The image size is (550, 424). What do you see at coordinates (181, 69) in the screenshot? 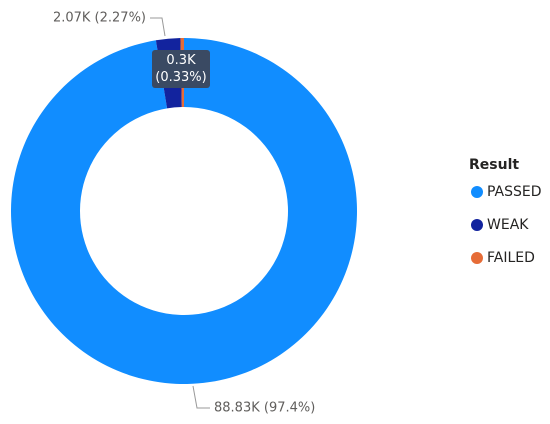
I see `data-label: 0.3K (0.33%)` at bounding box center [181, 69].